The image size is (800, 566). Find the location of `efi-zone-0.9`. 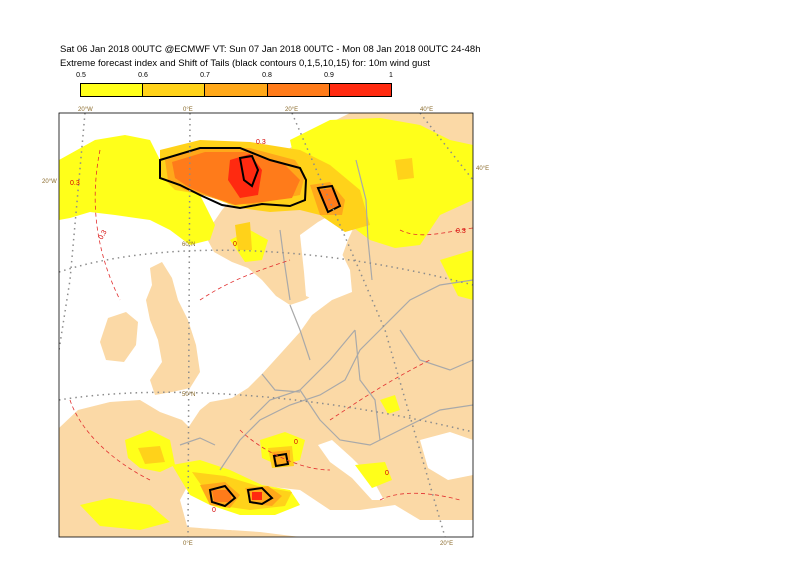

efi-zone-0.9 is located at coordinates (245, 327).